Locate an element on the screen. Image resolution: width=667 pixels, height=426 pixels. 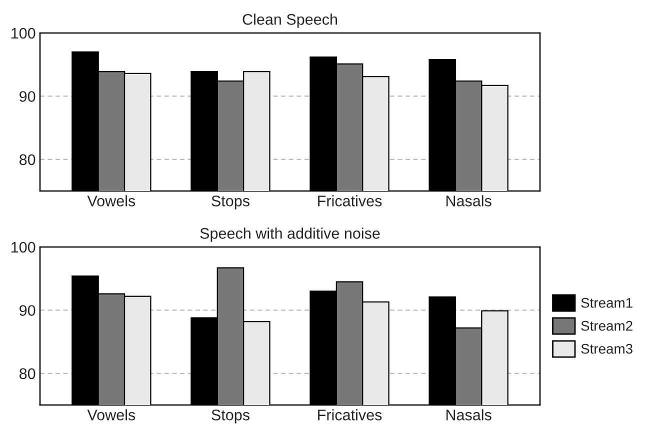
legend-label: Stream2 is located at coordinates (606, 325).